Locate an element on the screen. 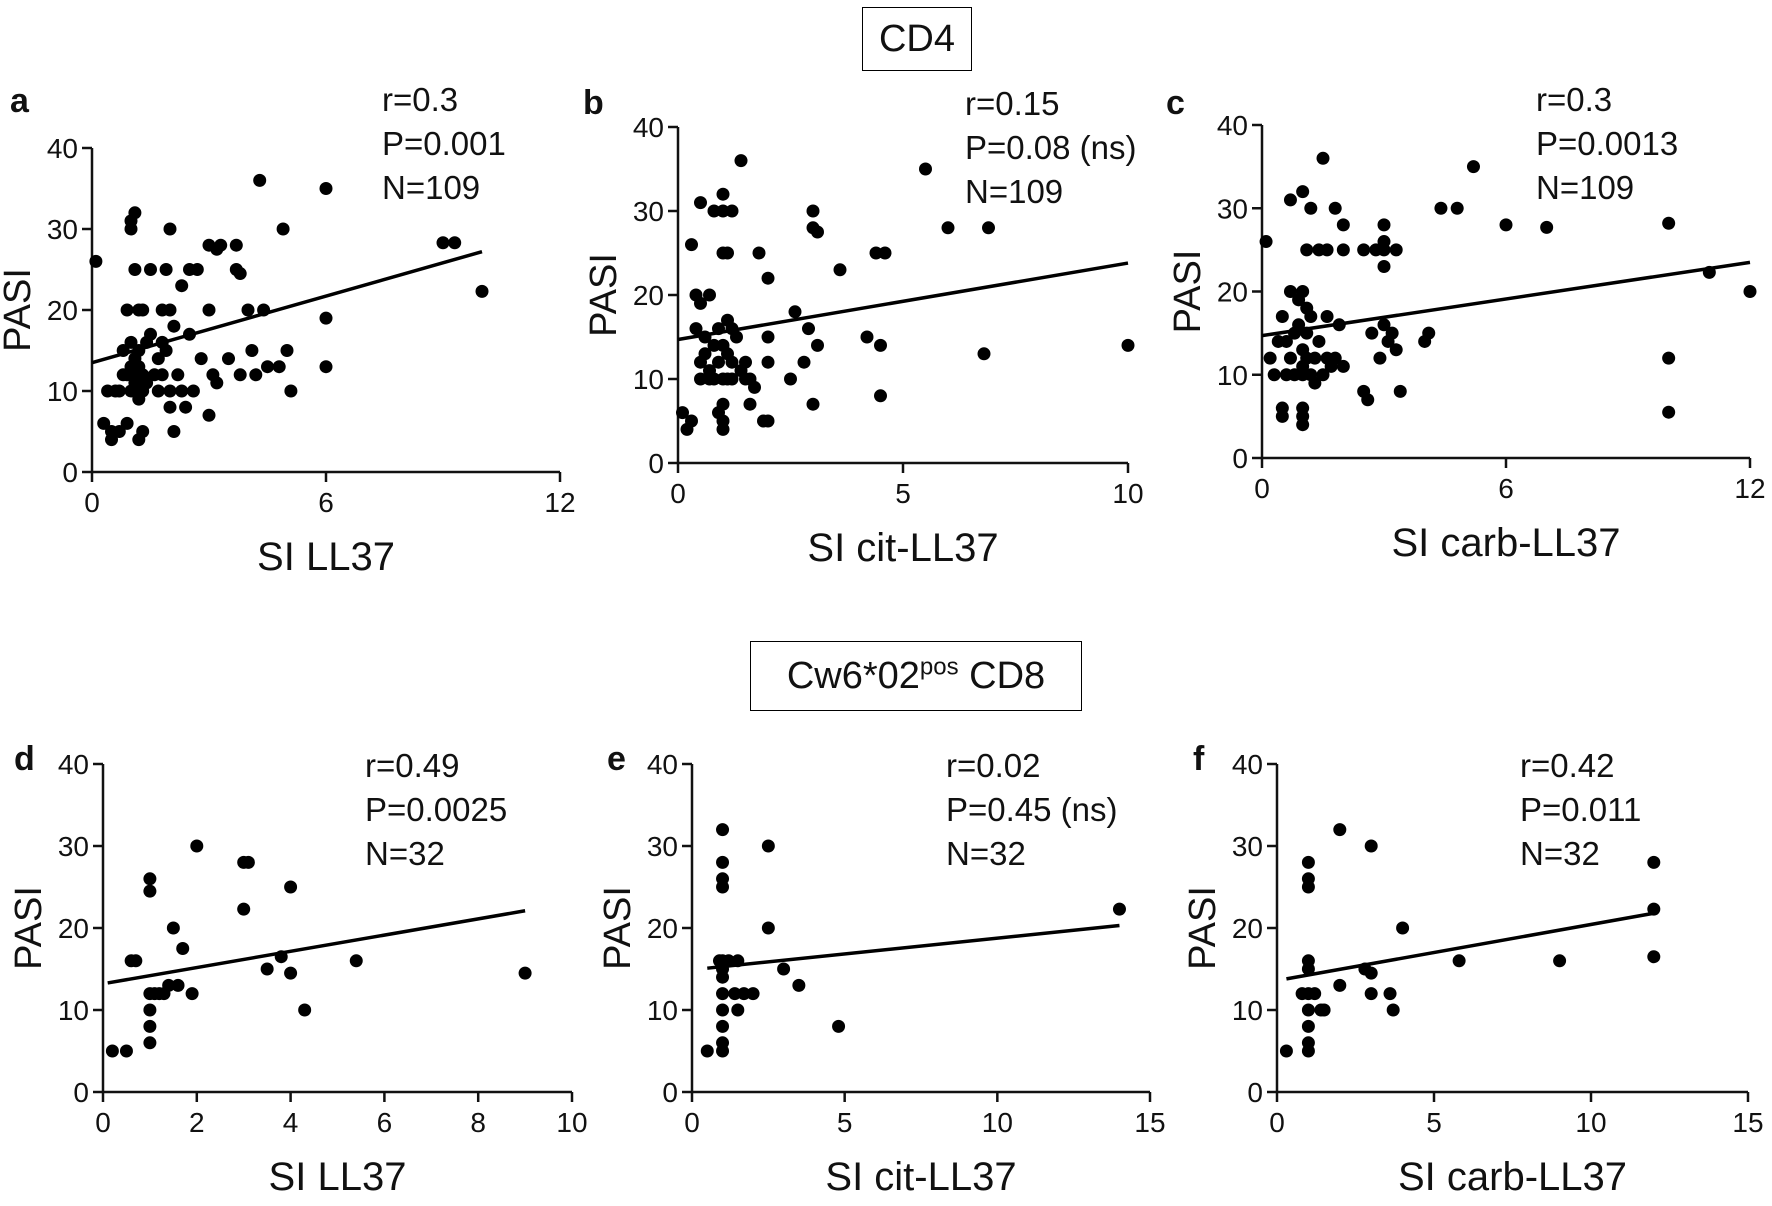 This screenshot has width=1772, height=1206. y-tick-label-f: 0 is located at coordinates (1255, 1092).